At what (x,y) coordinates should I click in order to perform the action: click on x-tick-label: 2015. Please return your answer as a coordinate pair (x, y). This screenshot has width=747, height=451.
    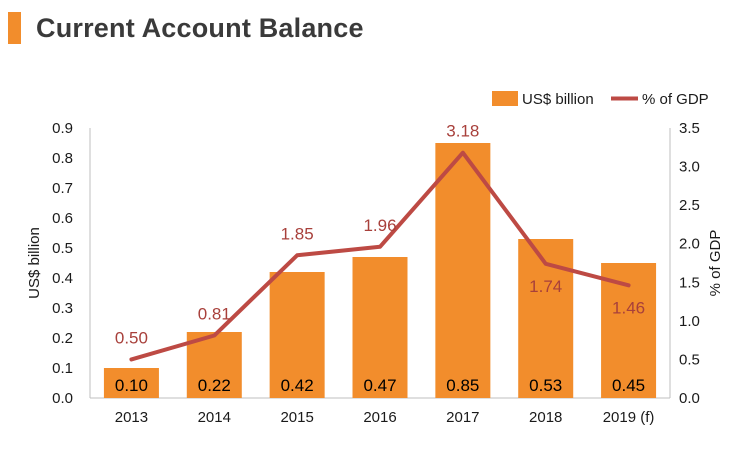
    Looking at the image, I should click on (296, 417).